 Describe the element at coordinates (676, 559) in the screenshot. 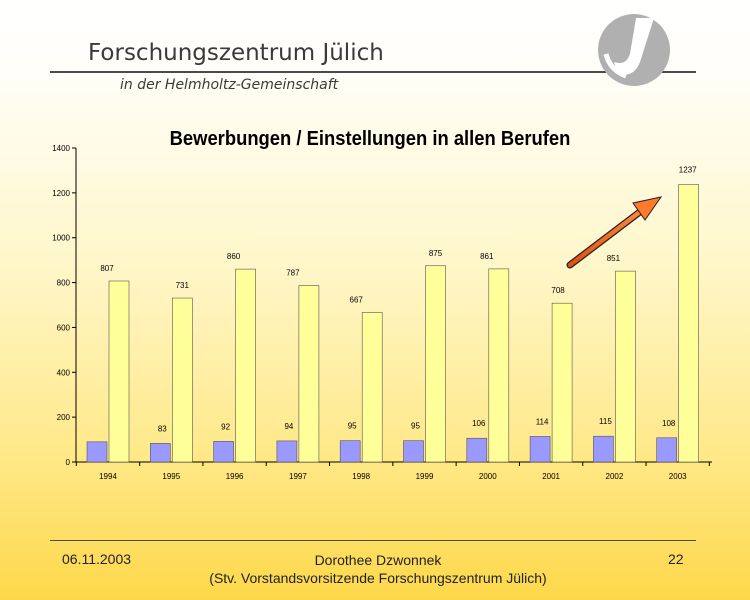

I see `page-number: 22` at that location.